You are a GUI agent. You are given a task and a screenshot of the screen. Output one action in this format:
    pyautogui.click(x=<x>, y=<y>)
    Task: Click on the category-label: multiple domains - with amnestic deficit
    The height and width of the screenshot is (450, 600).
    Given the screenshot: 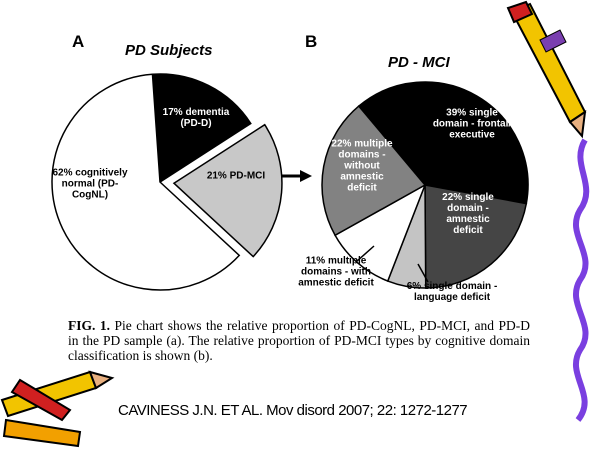 What is the action you would take?
    pyautogui.click(x=336, y=272)
    